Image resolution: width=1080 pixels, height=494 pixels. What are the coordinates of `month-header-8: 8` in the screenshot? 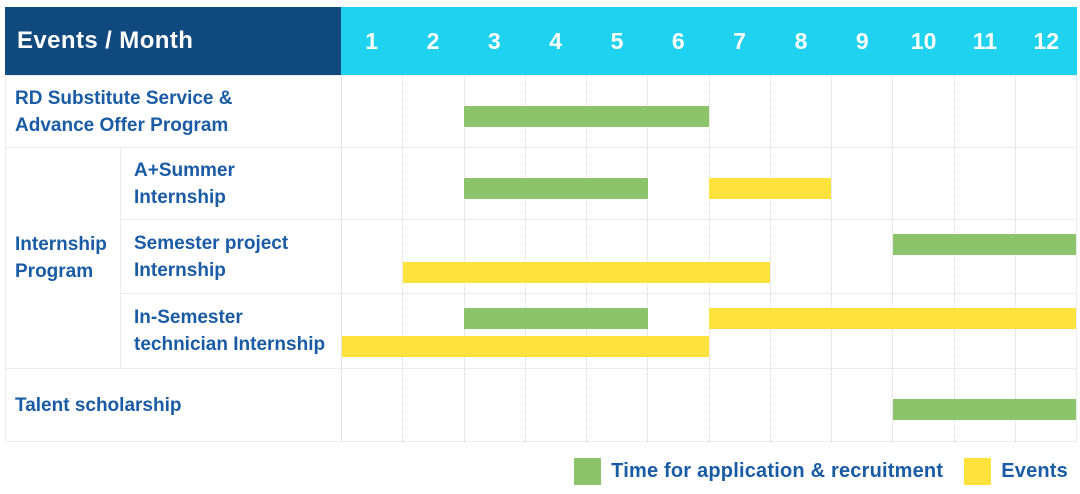 It's located at (801, 40).